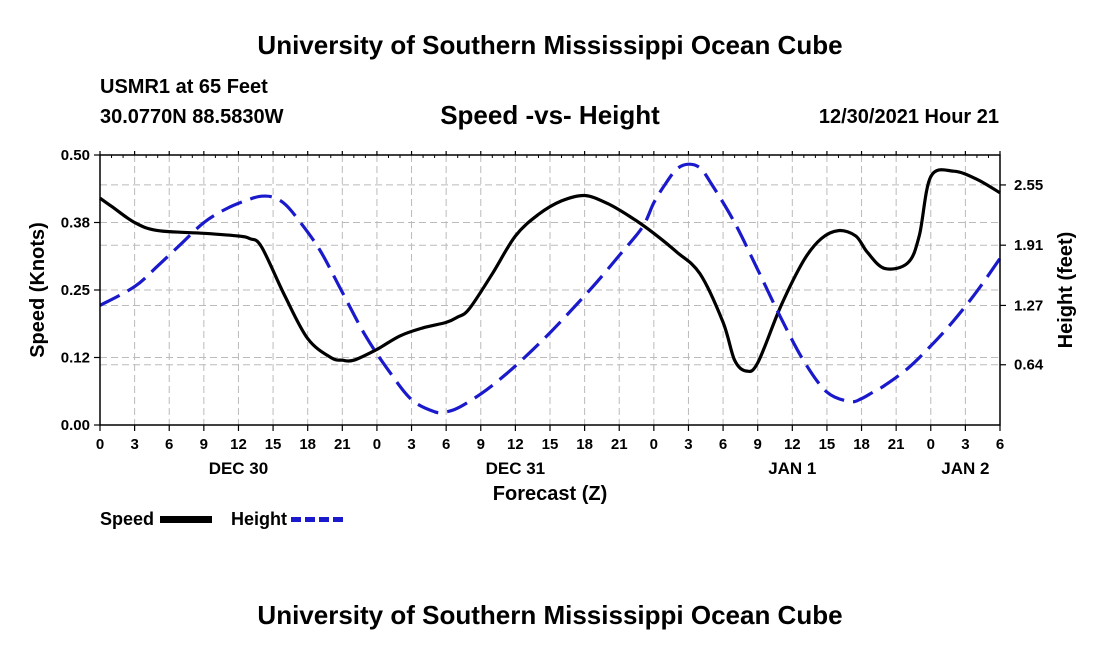  I want to click on day-label: JAN 1, so click(792, 468).